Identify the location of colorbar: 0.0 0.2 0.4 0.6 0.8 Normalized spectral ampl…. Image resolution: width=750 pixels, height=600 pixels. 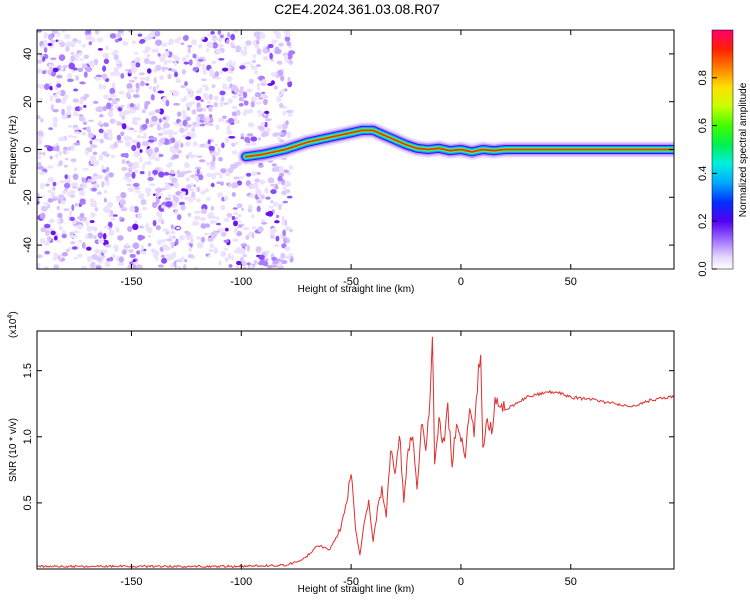
(723, 153).